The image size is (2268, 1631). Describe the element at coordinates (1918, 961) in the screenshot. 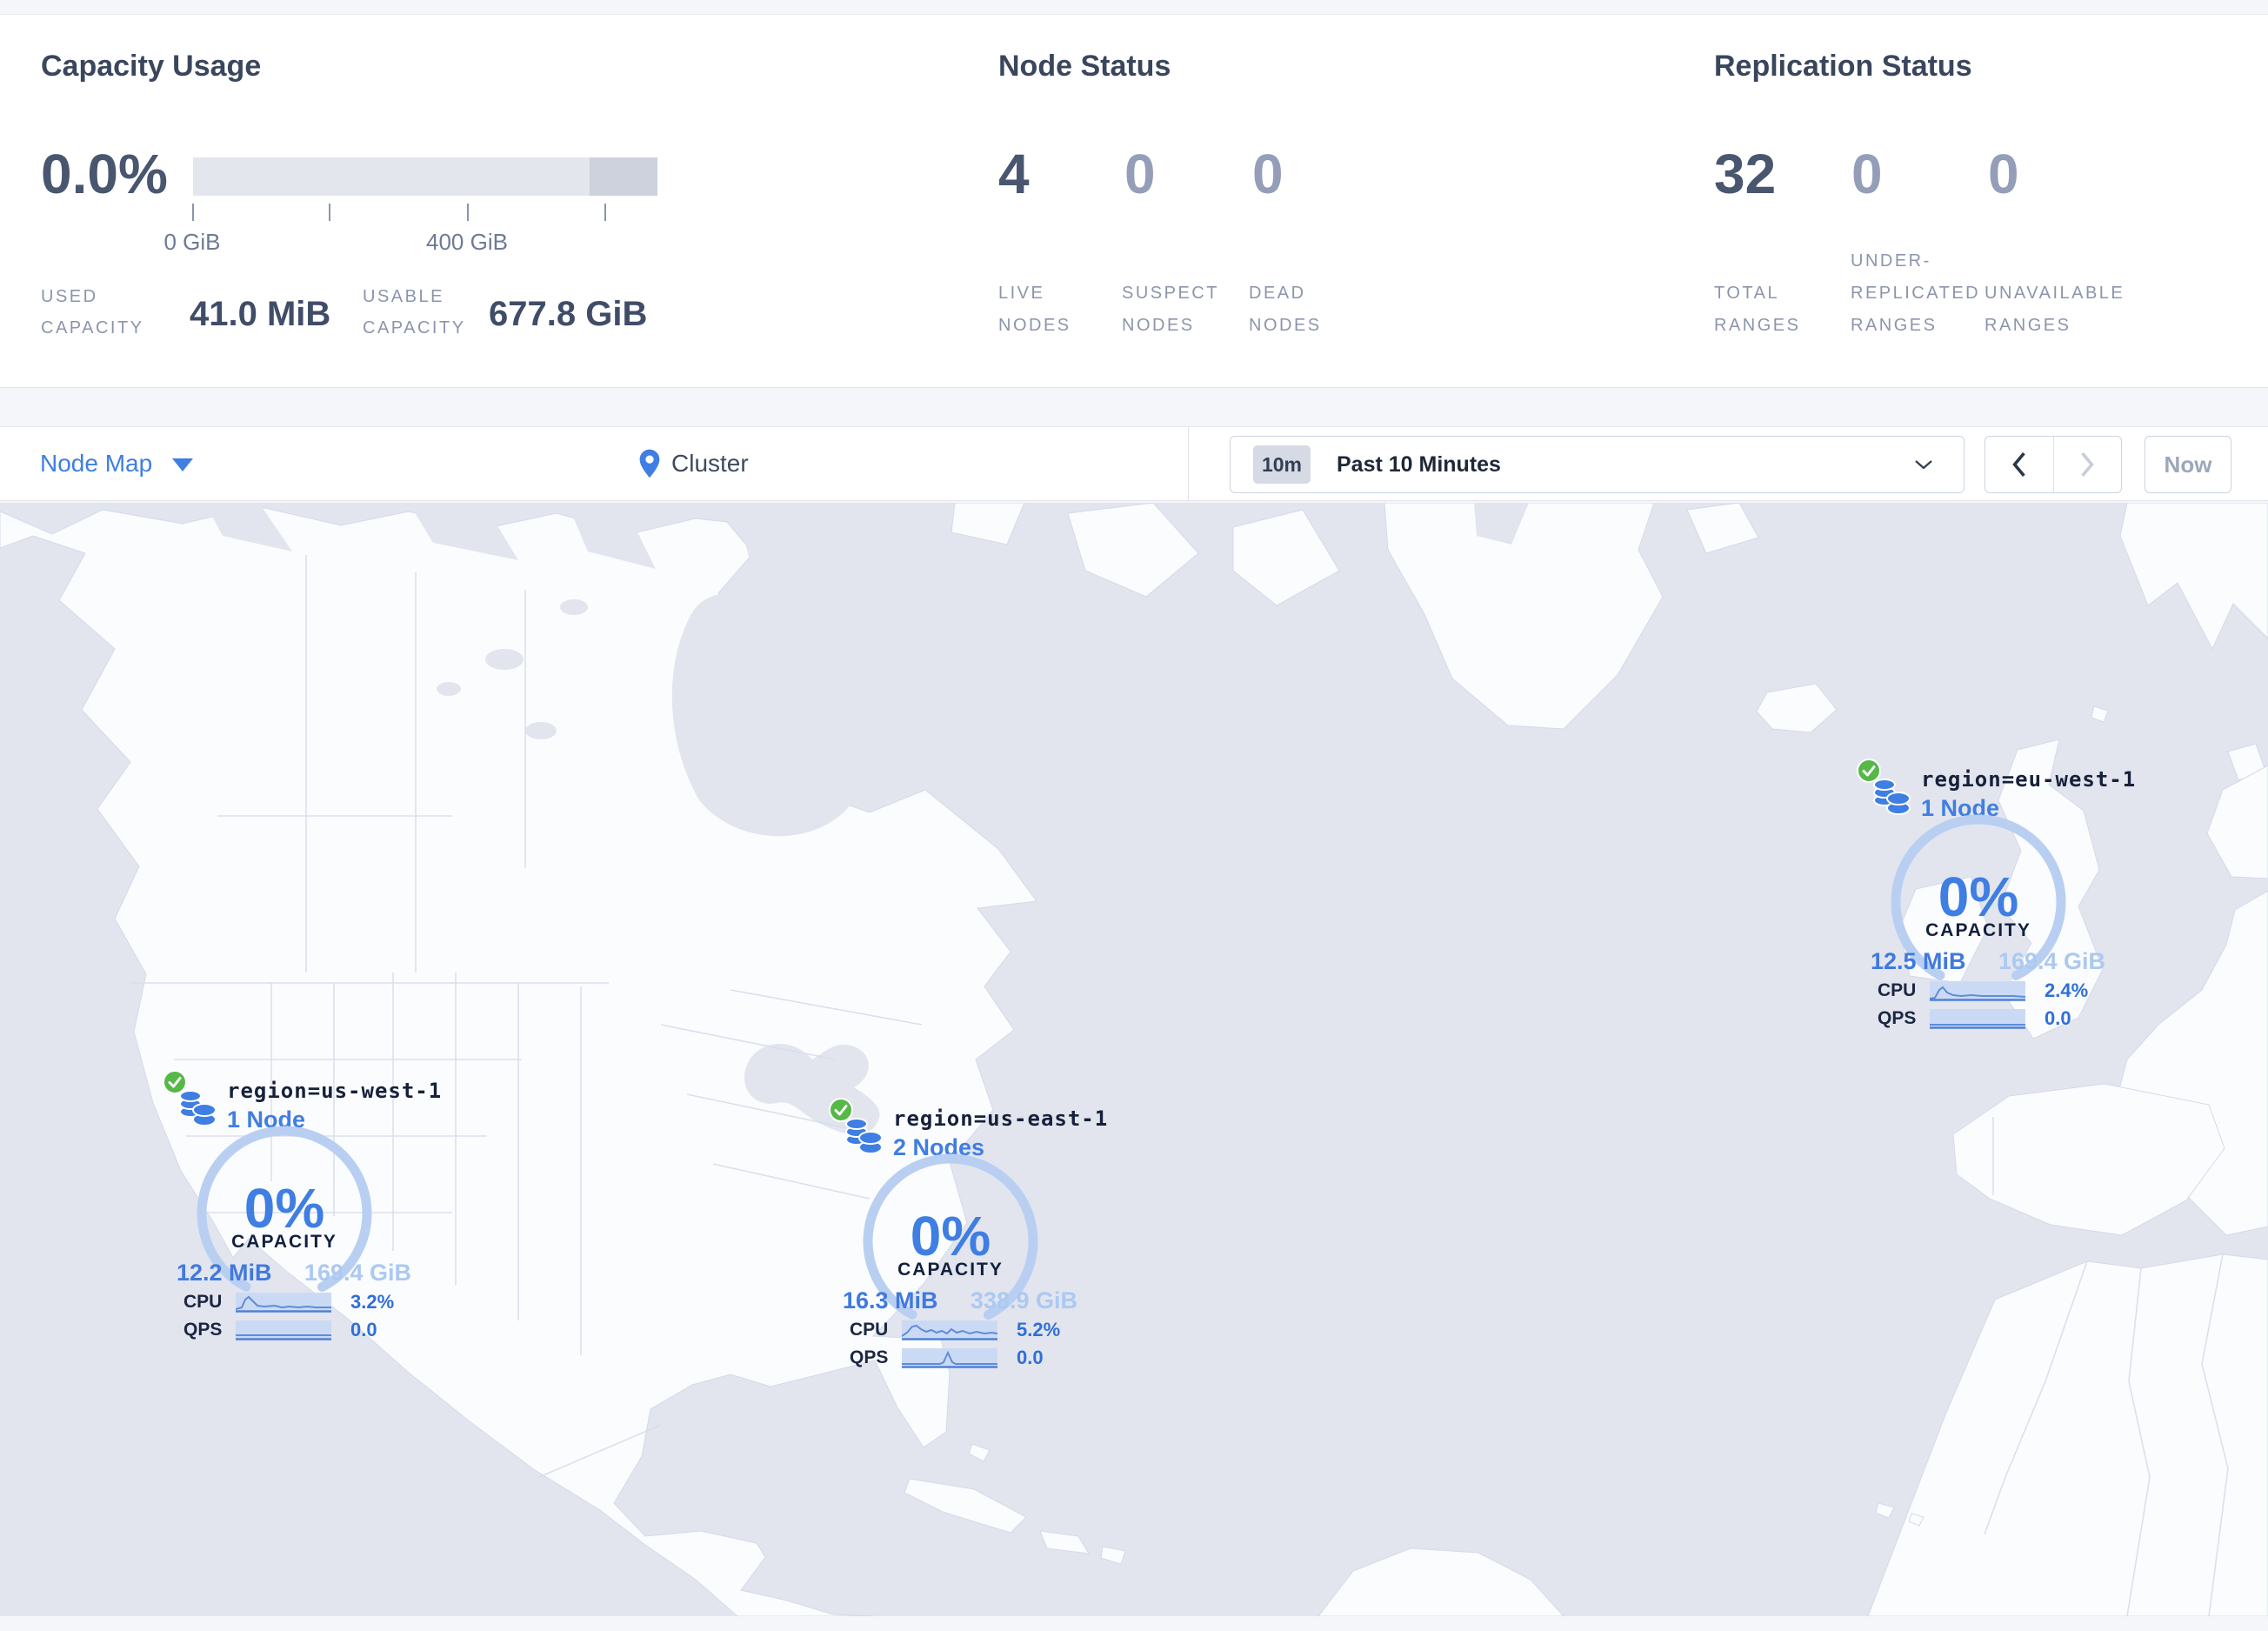

I see `used-capacity: 12.5 MiB` at that location.